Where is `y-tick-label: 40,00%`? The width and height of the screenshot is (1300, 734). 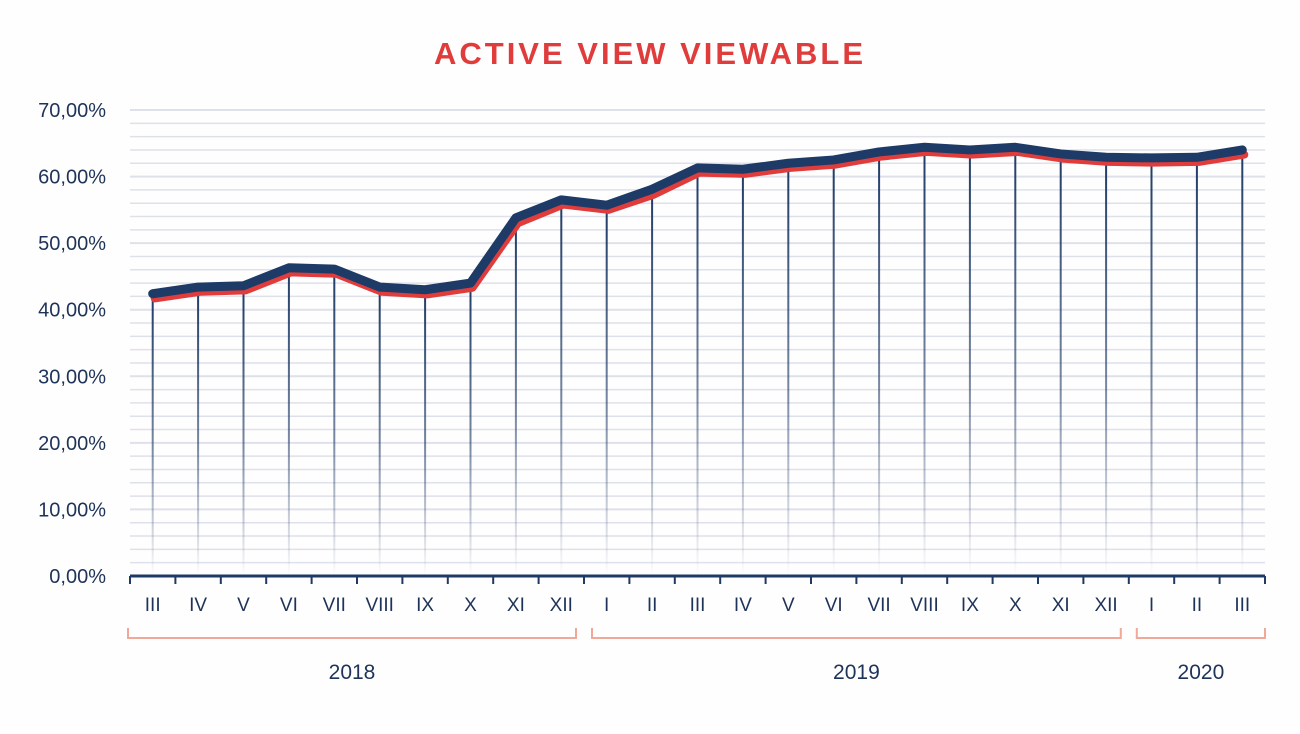 y-tick-label: 40,00% is located at coordinates (72, 311).